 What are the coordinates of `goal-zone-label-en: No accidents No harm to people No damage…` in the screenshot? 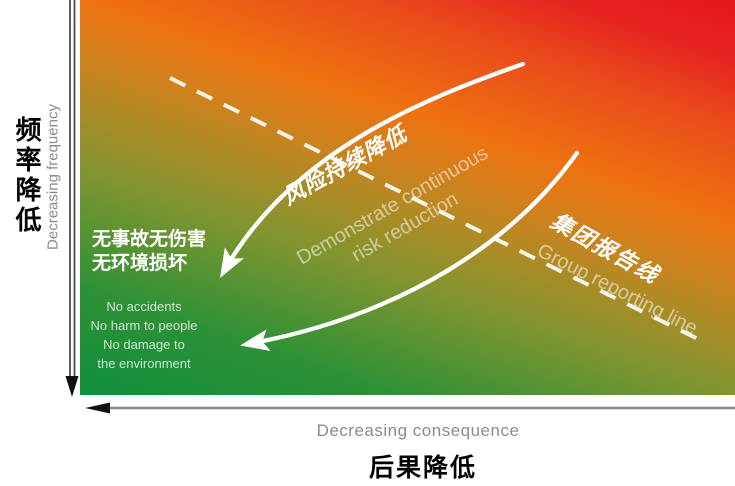 It's located at (144, 335).